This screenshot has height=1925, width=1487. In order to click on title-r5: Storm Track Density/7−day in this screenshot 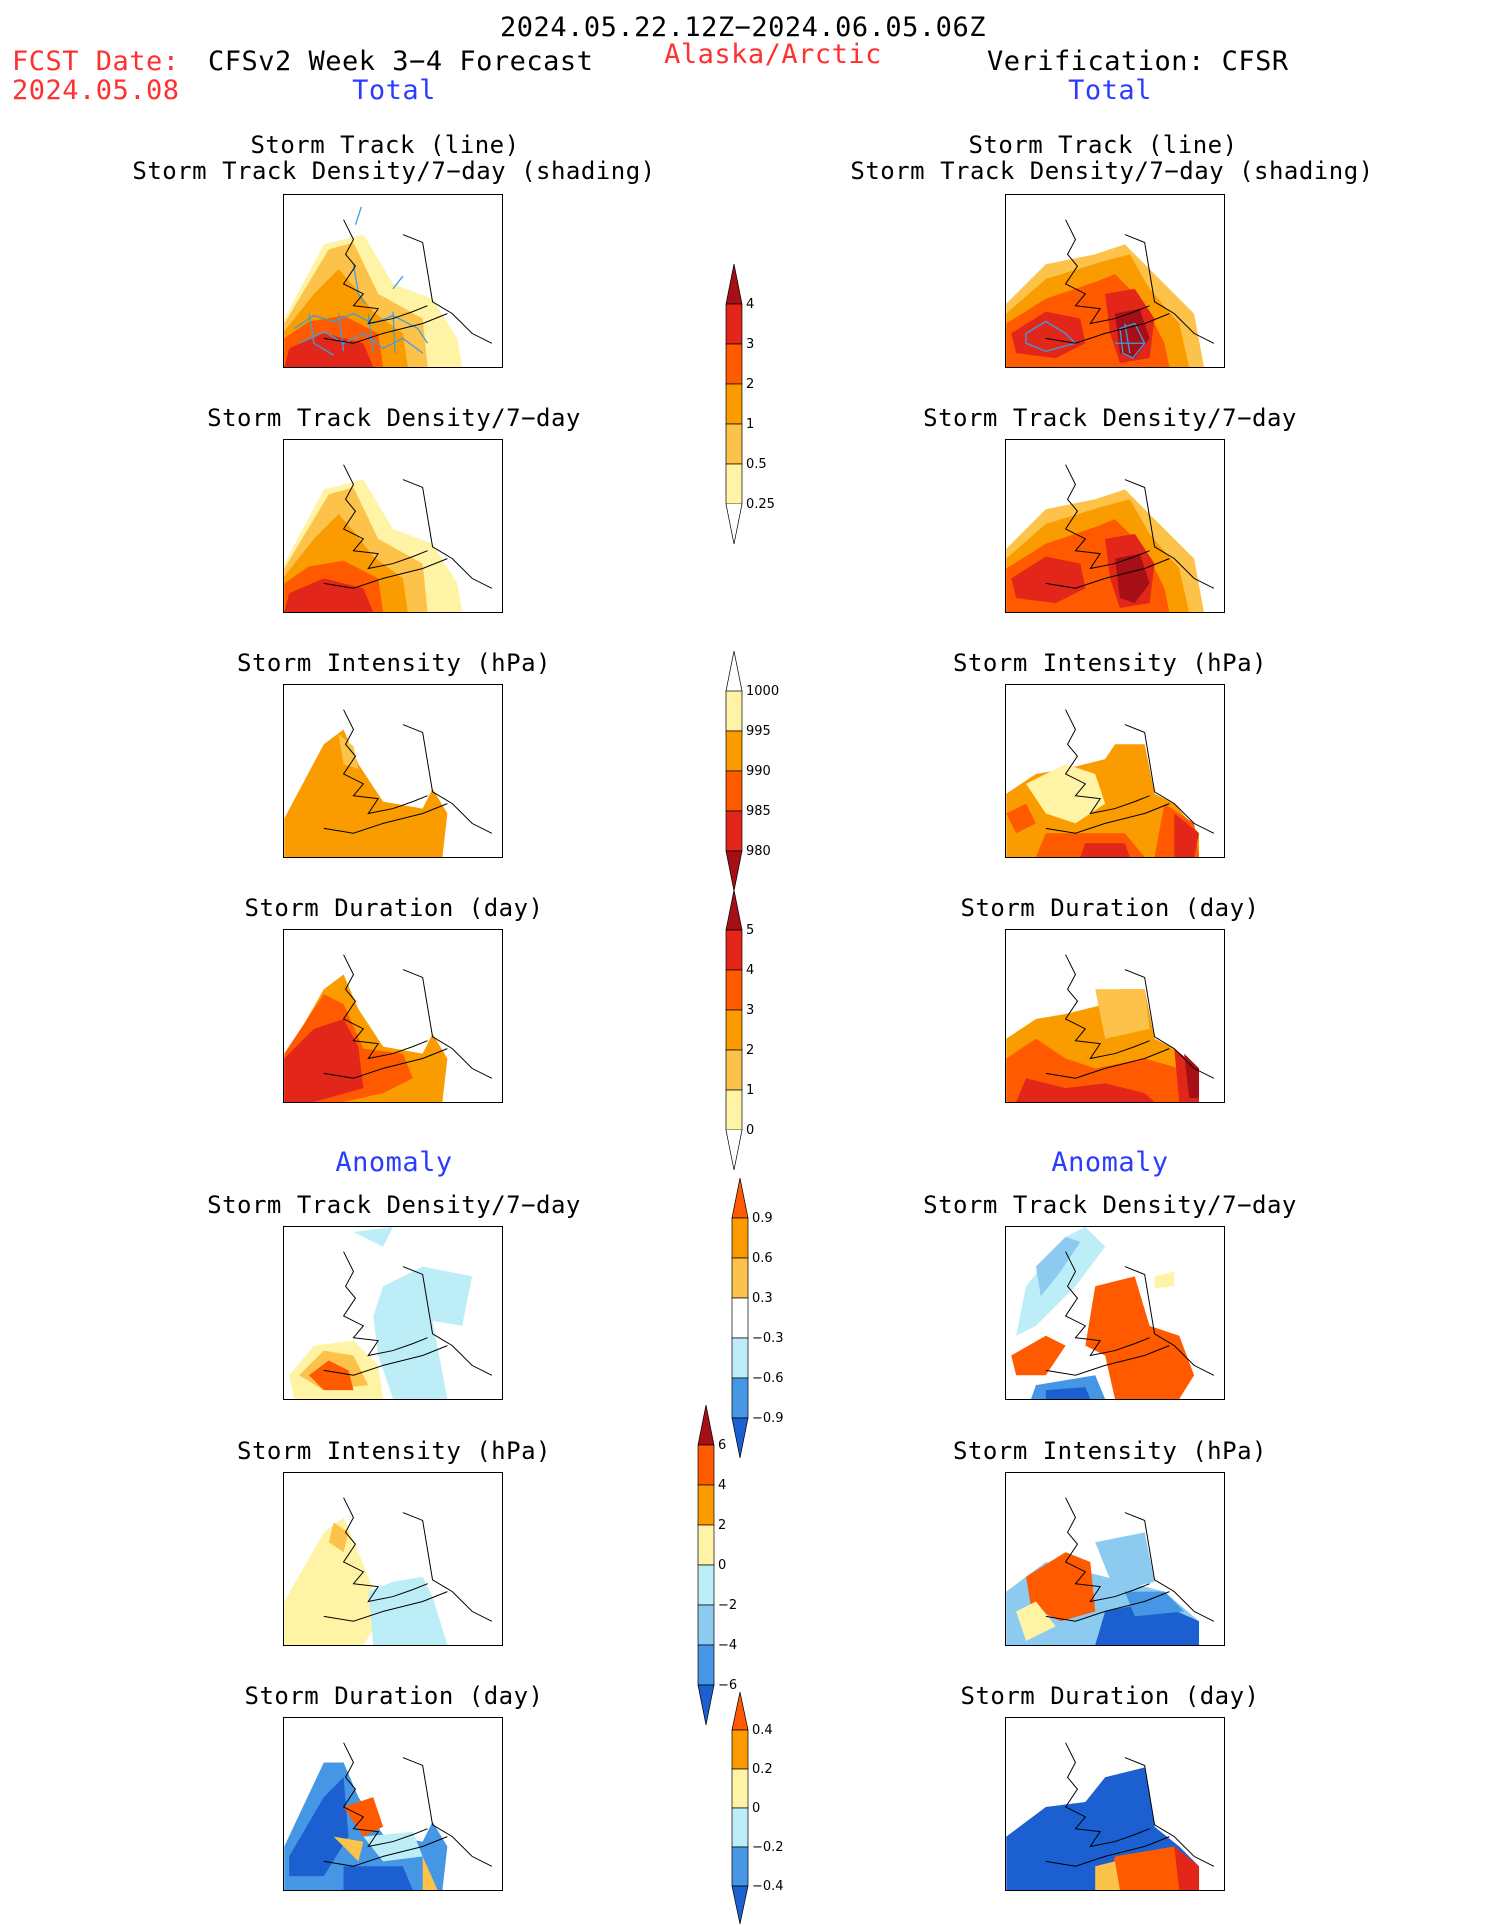, I will do `click(1110, 1205)`.